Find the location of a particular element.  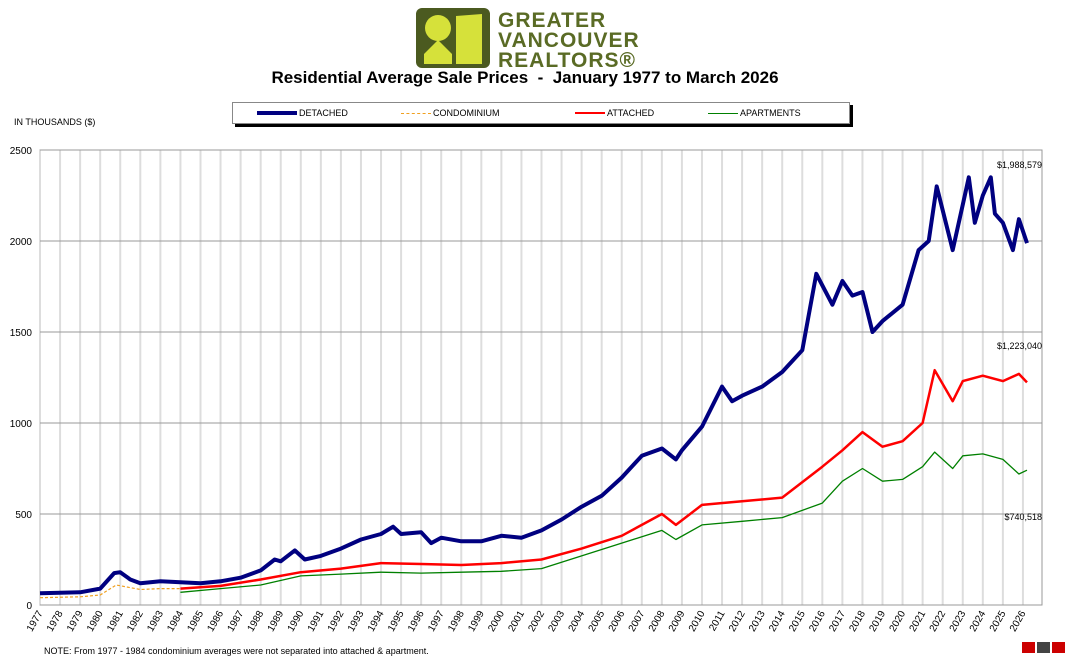

logo-text-2: VANCOUVER is located at coordinates (569, 40).